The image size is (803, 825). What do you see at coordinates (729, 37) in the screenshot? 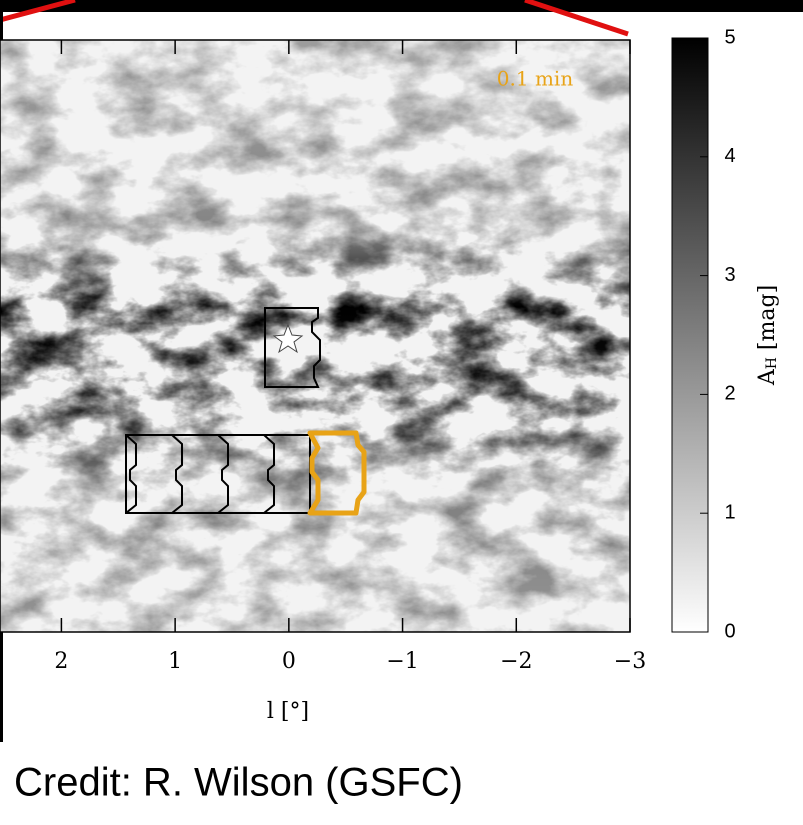
I see `colorbar-tick-label: 5` at bounding box center [729, 37].